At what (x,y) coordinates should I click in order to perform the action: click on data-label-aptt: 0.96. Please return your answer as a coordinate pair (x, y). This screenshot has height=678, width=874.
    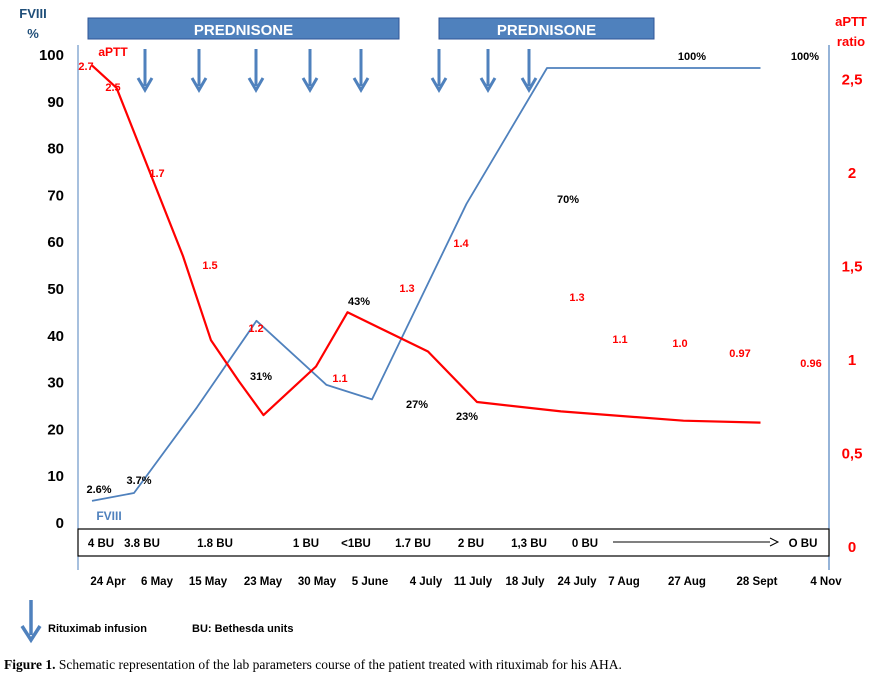
    Looking at the image, I should click on (810, 364).